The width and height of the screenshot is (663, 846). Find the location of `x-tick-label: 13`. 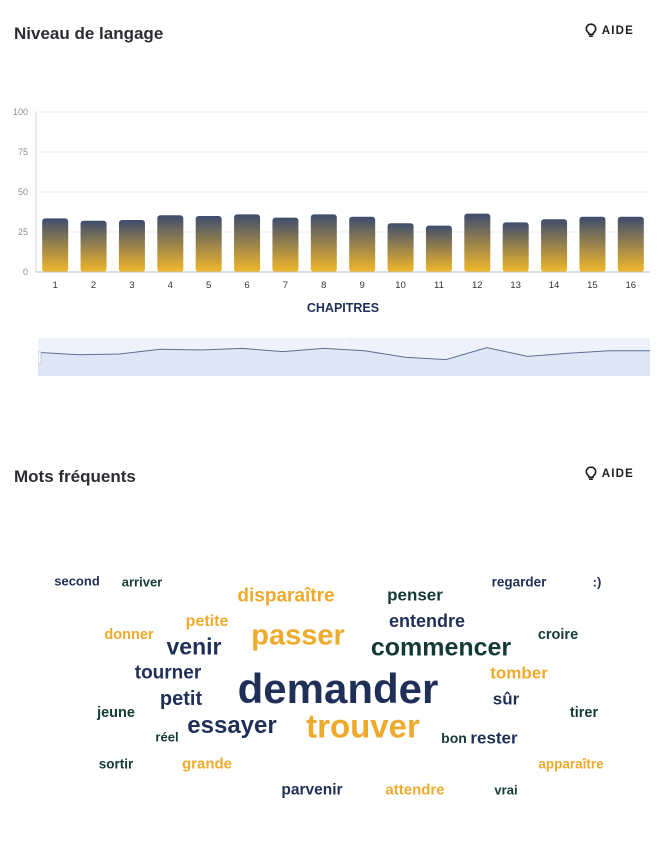

x-tick-label: 13 is located at coordinates (515, 285).